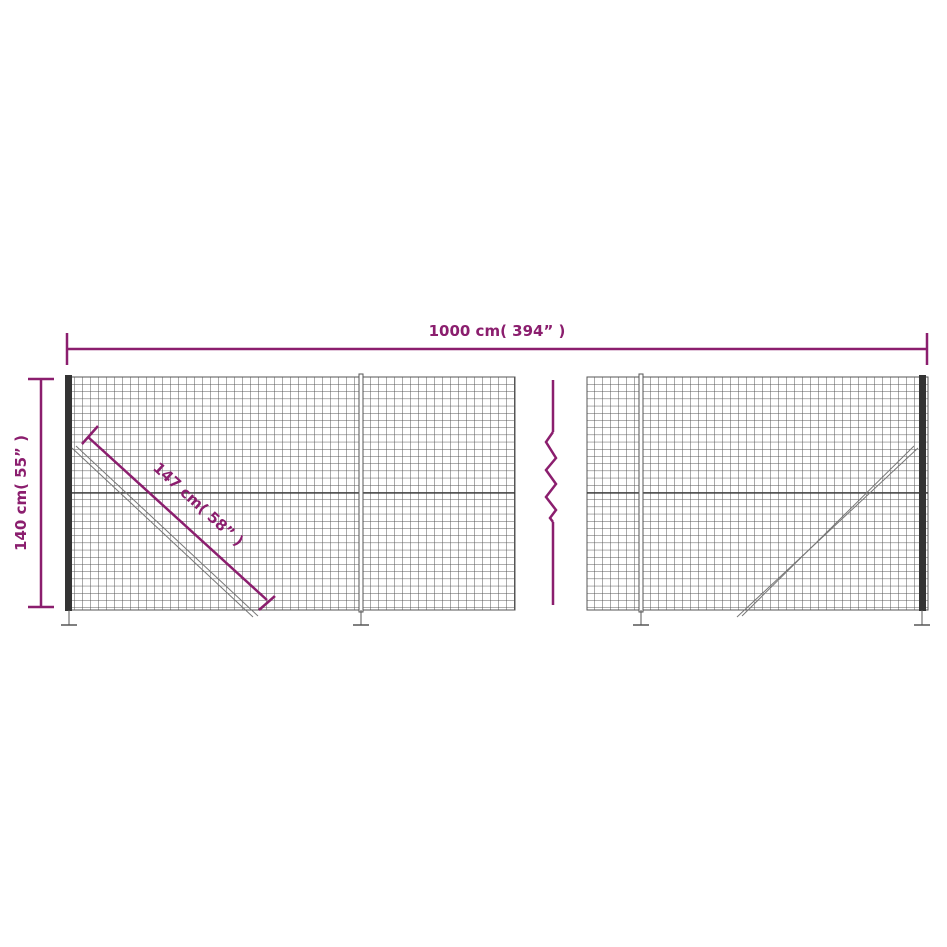 This screenshot has width=947, height=947. Describe the element at coordinates (827, 531) in the screenshot. I see `diagonal-brace-right` at that location.